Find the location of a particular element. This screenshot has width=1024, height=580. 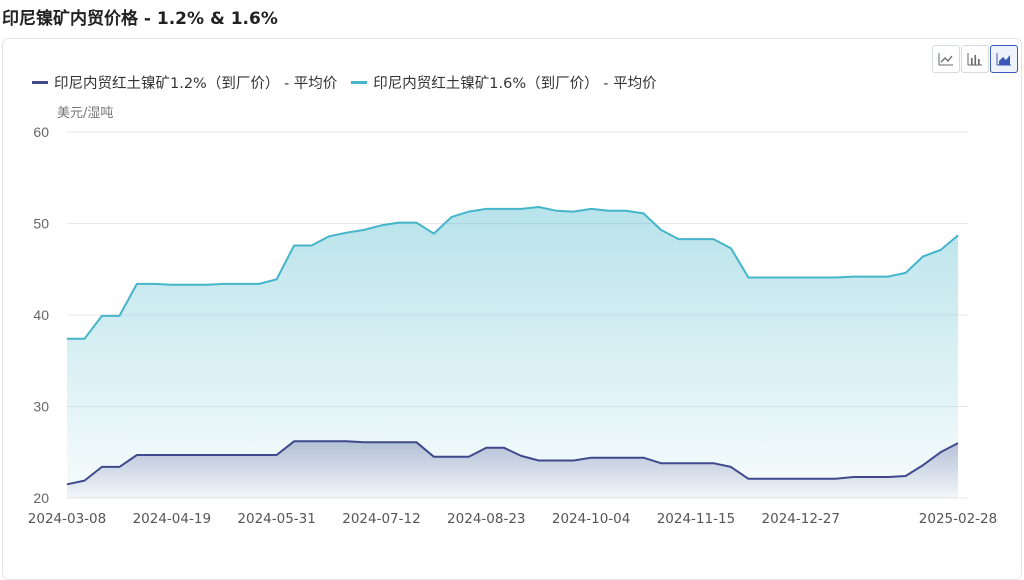

area-chart-icon is located at coordinates (1003, 59).